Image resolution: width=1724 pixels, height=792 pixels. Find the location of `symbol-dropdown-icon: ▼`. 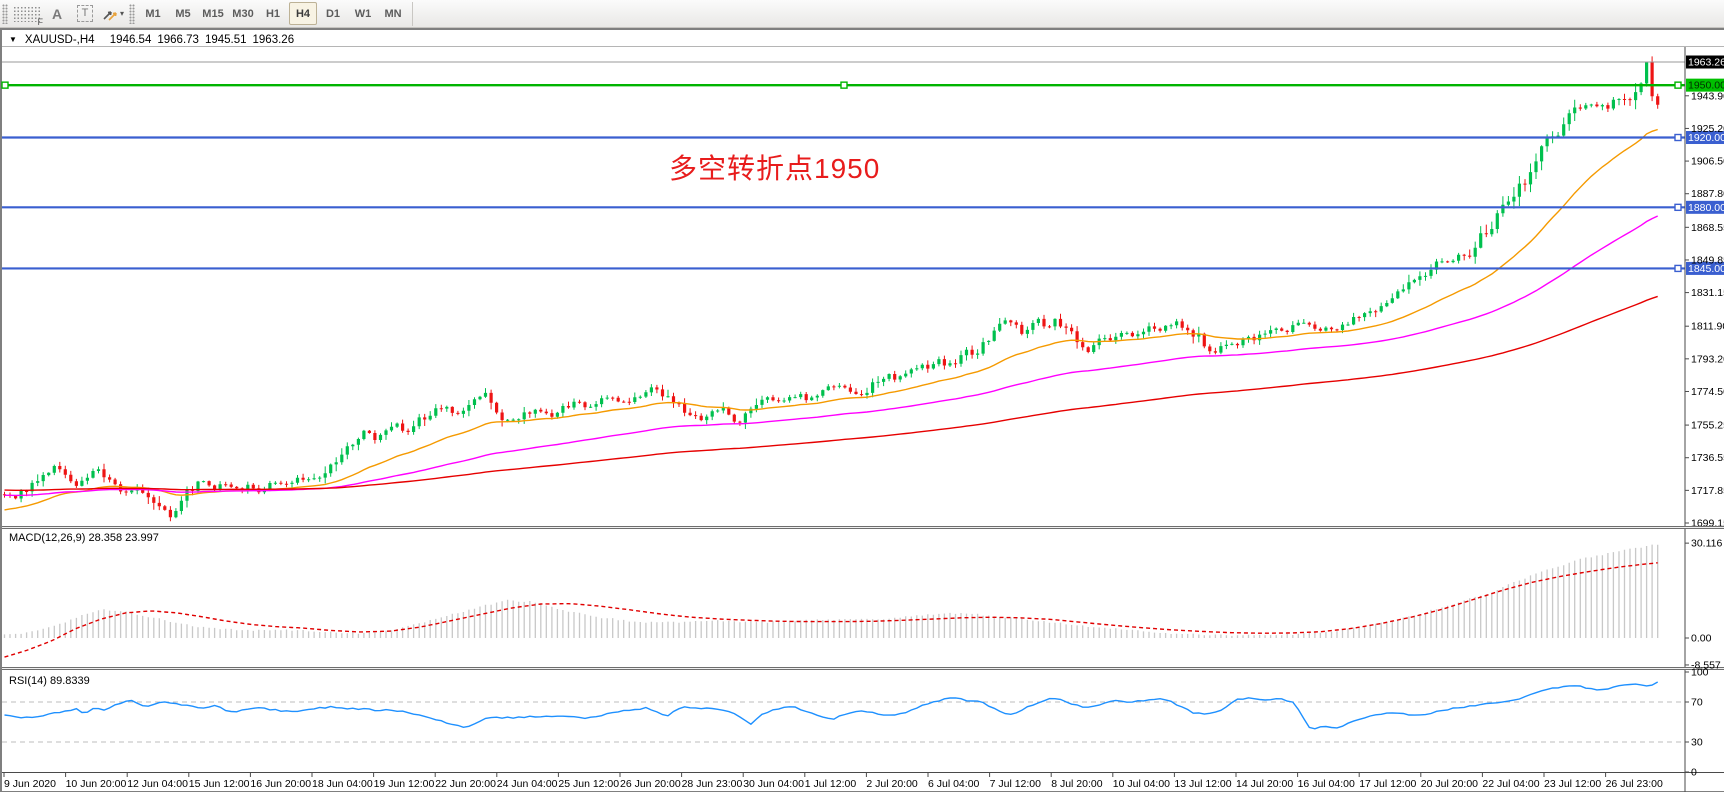

symbol-dropdown-icon: ▼ is located at coordinates (13, 39).